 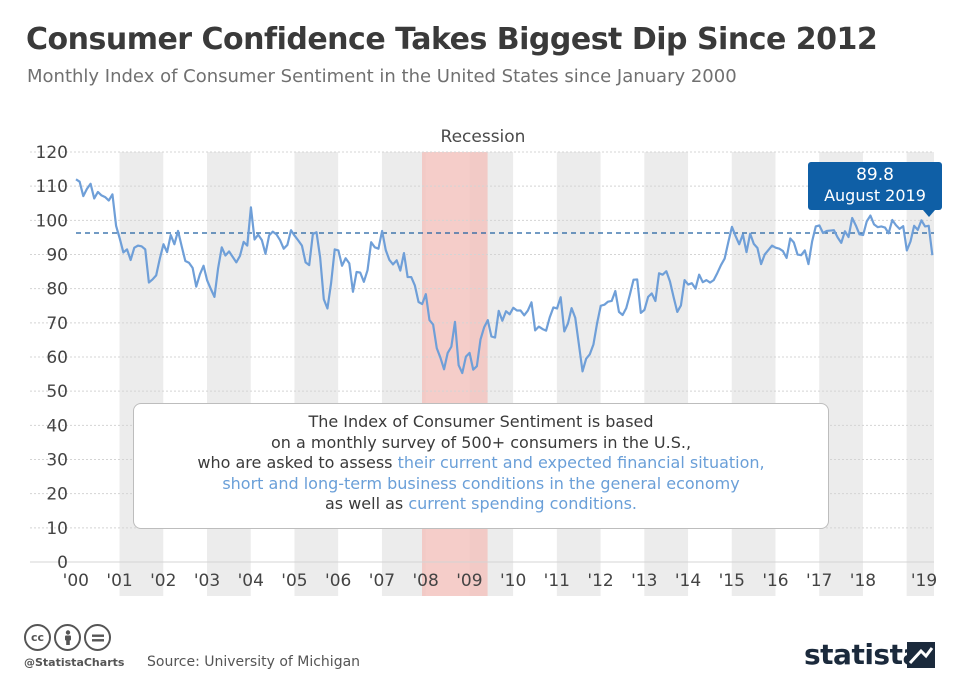 I want to click on y-tick-label: 50, so click(x=57, y=392).